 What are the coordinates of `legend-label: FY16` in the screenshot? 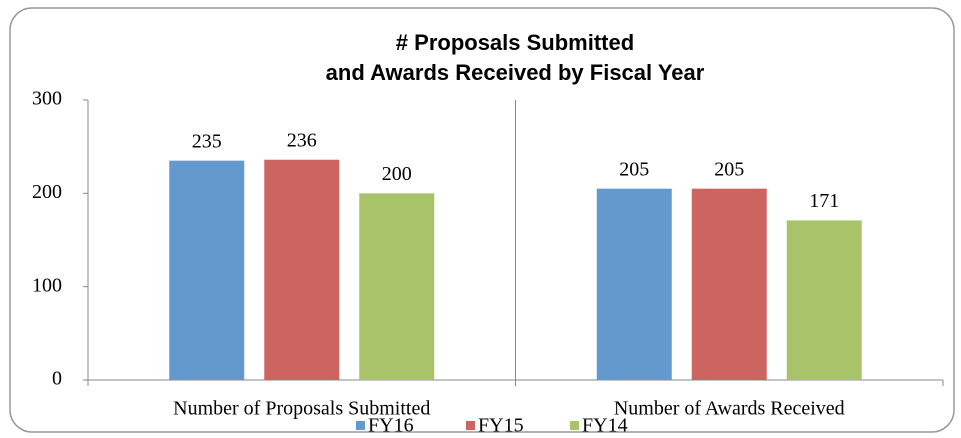 It's located at (391, 426).